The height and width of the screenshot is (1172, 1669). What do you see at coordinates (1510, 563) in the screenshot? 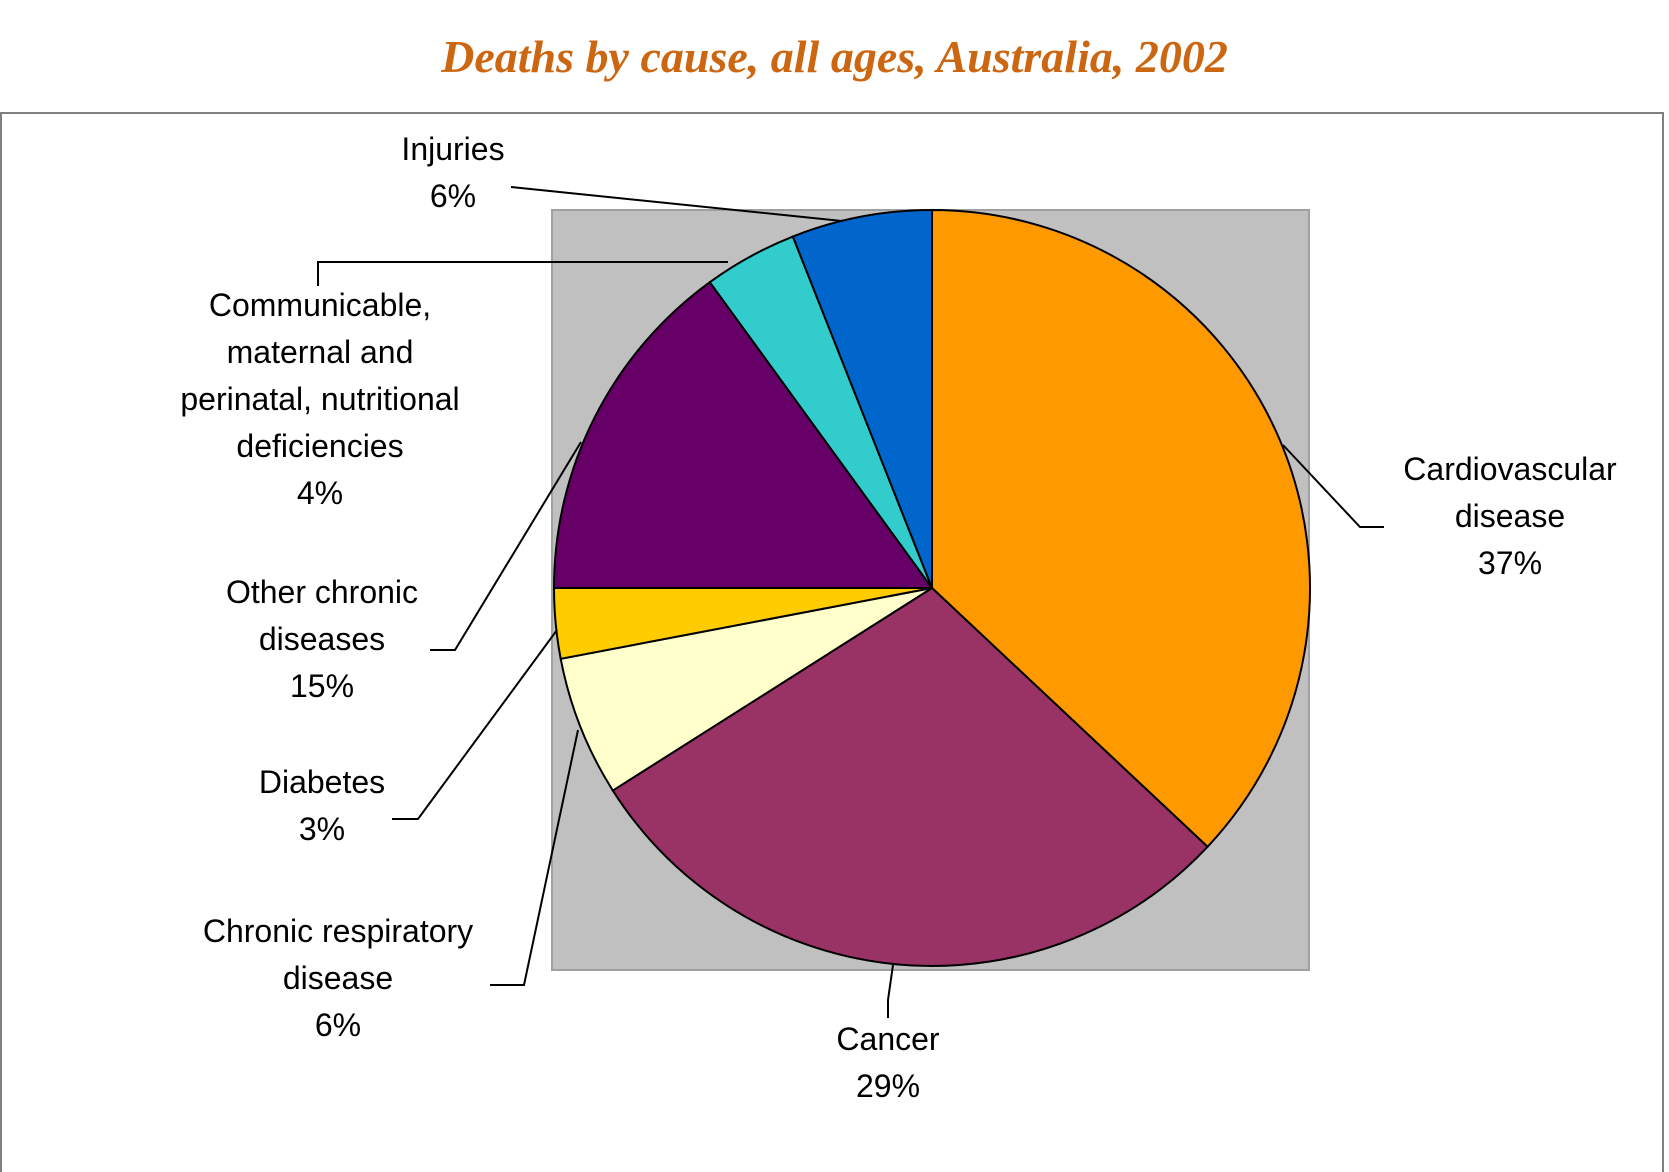
I see `slice-percent: 37%` at bounding box center [1510, 563].